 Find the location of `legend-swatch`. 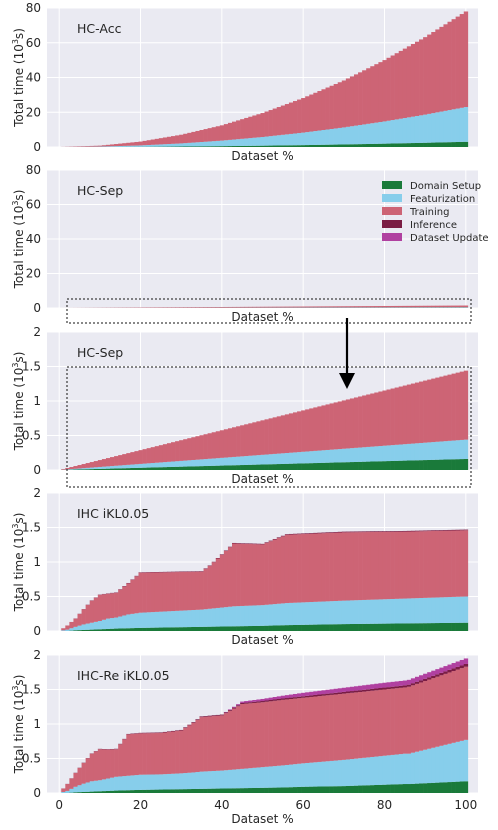

legend-swatch is located at coordinates (392, 224).